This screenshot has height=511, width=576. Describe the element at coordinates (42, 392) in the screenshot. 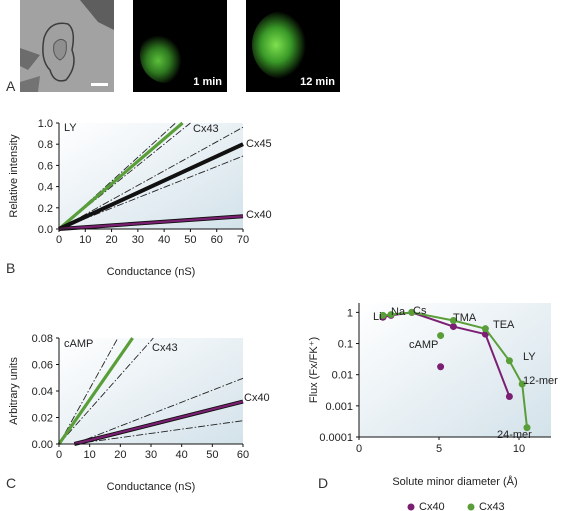

I see `y-tick-label: 0.04` at that location.